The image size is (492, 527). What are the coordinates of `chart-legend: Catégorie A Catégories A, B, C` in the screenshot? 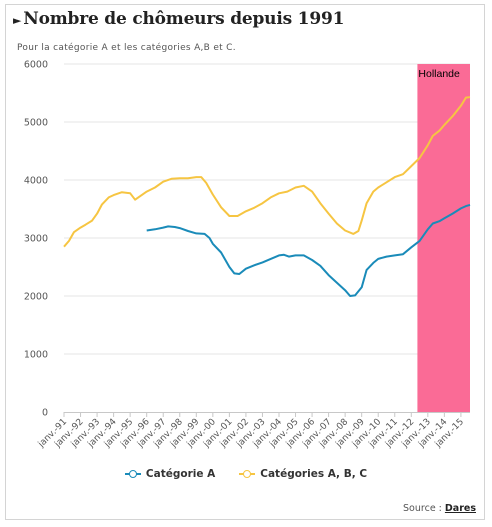 It's located at (246, 474).